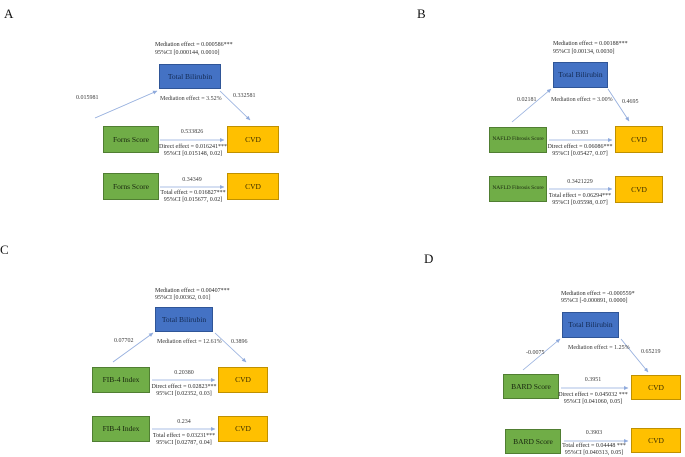 Image resolution: width=685 pixels, height=457 pixels. Describe the element at coordinates (184, 394) in the screenshot. I see `direct-effect-ci: 95%CI [0.02352, 0.03]` at that location.